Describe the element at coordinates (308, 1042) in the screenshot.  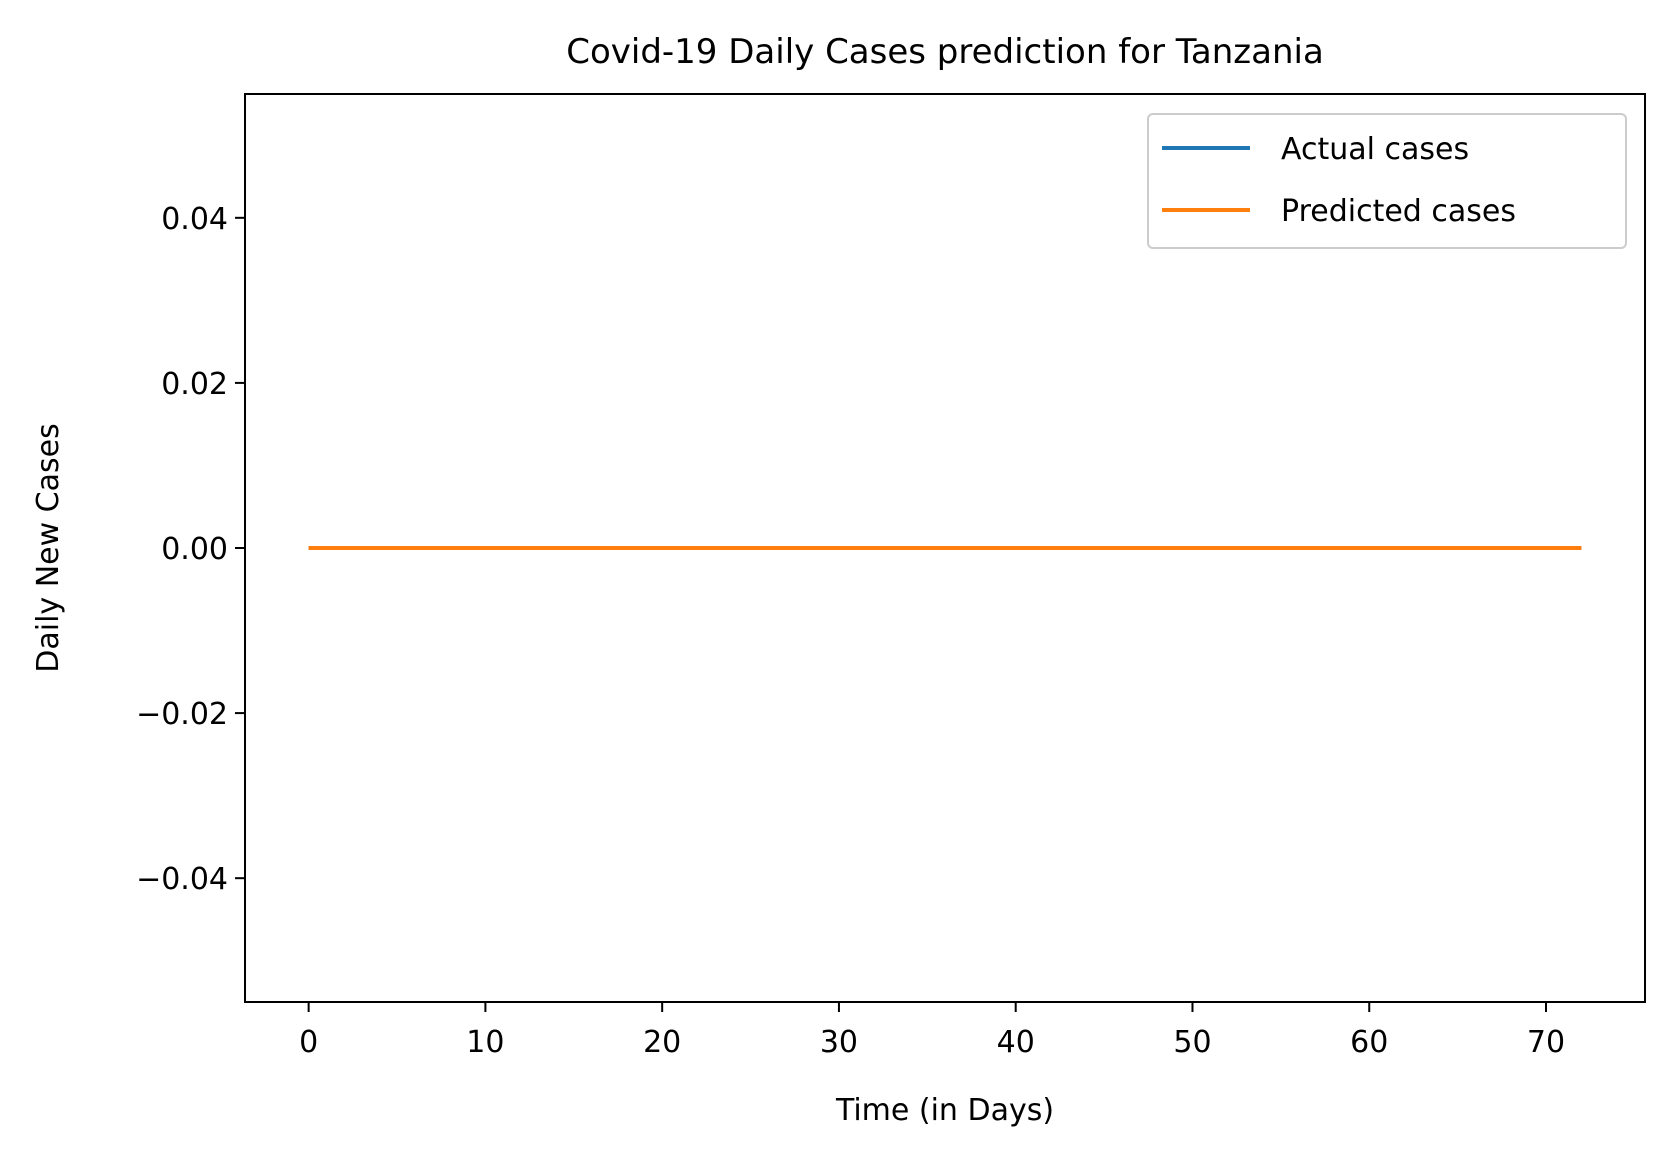
I see `x-tick-label: 0` at that location.